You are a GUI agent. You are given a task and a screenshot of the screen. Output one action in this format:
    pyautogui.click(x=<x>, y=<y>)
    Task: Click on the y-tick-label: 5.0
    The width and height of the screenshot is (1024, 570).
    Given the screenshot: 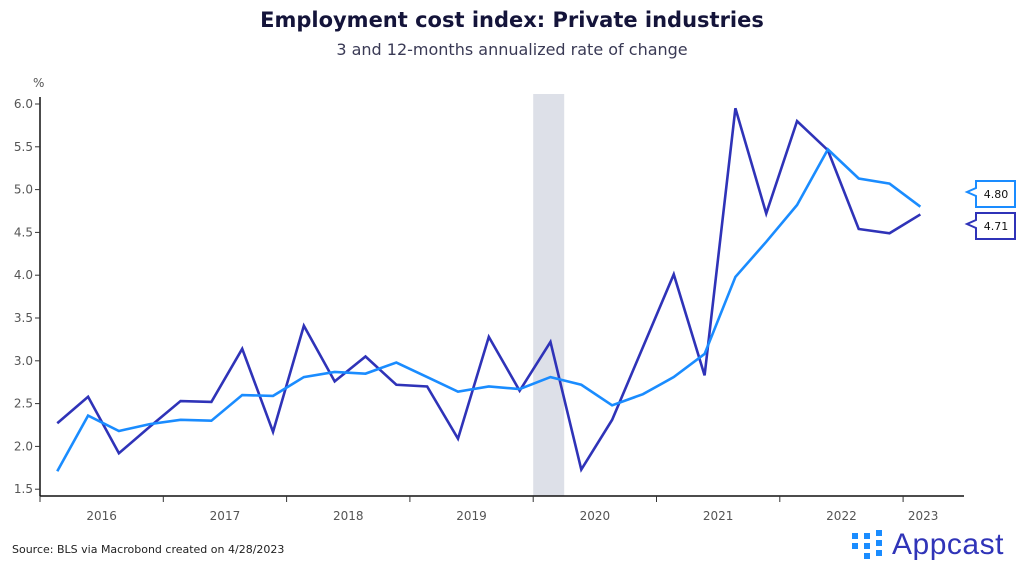 What is the action you would take?
    pyautogui.click(x=23, y=190)
    